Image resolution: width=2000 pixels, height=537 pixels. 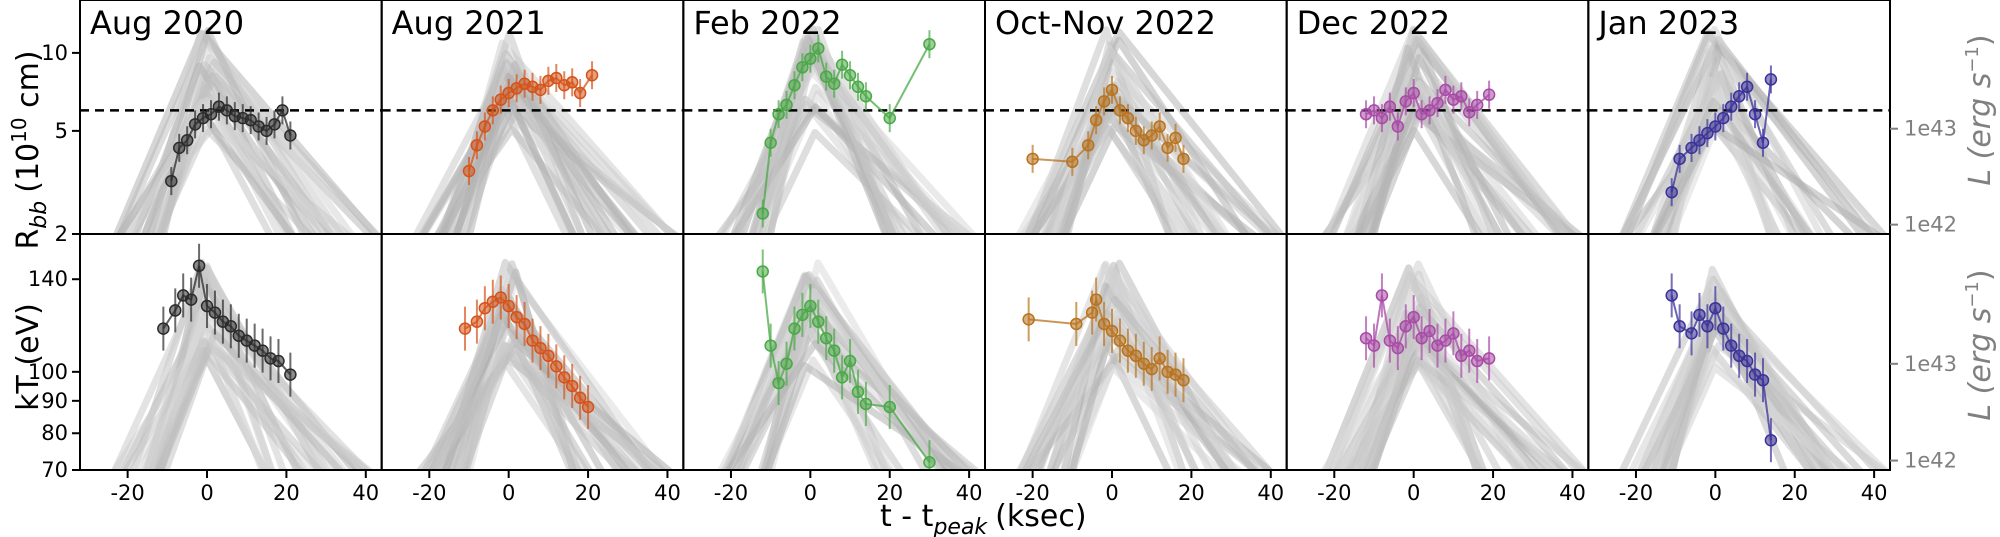 I want to click on bottom-y-tick-label: 80, so click(x=54, y=433).